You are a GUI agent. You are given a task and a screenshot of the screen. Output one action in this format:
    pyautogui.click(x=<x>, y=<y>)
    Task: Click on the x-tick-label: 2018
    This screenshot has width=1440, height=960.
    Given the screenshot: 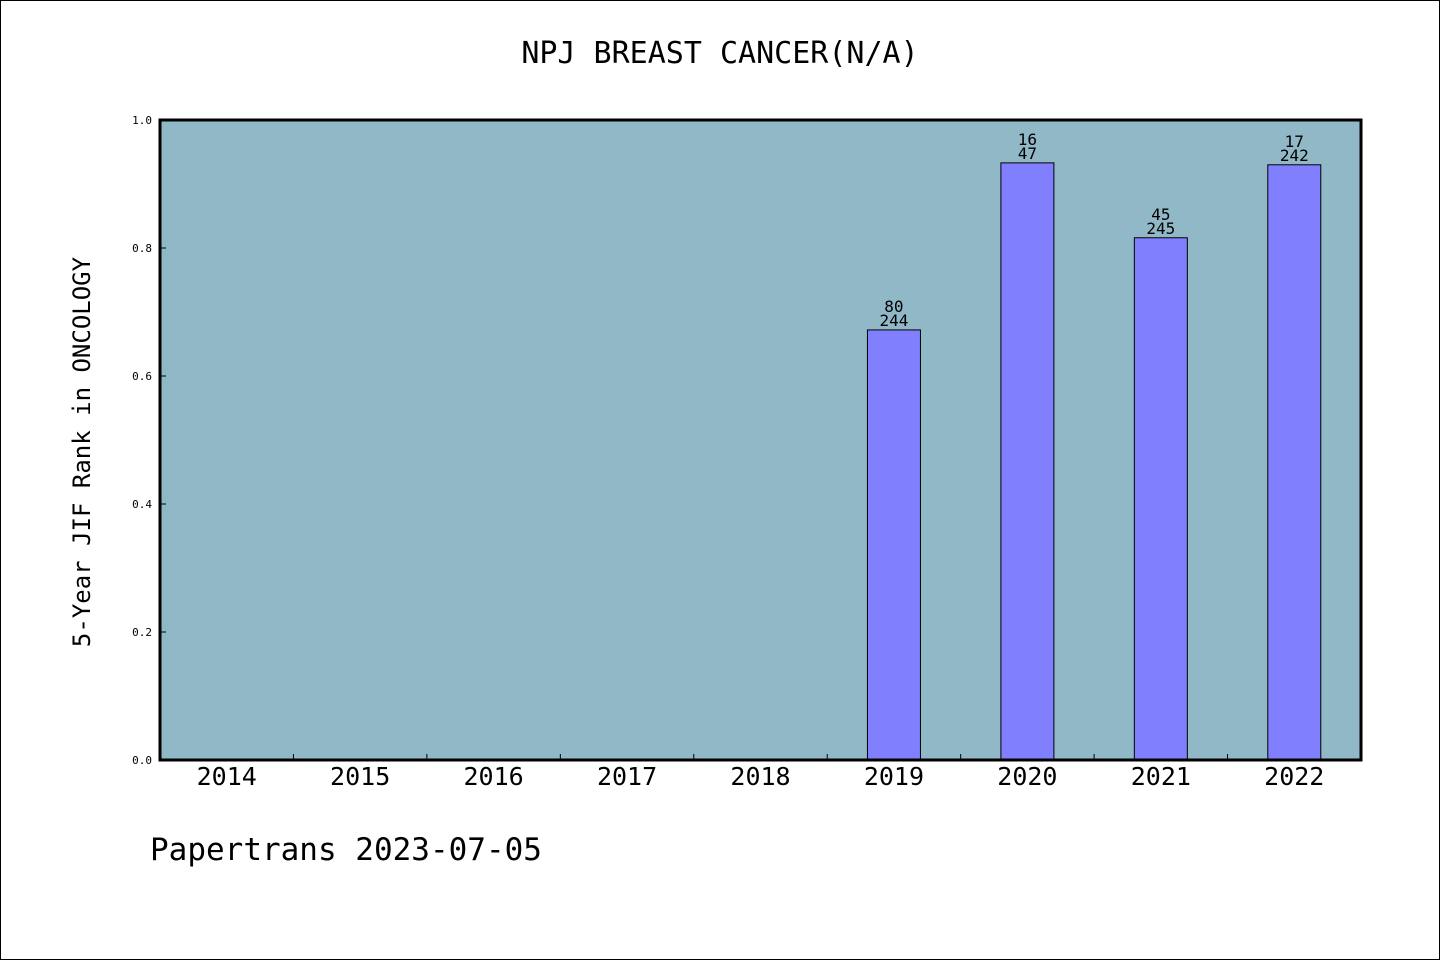 What is the action you would take?
    pyautogui.click(x=760, y=776)
    